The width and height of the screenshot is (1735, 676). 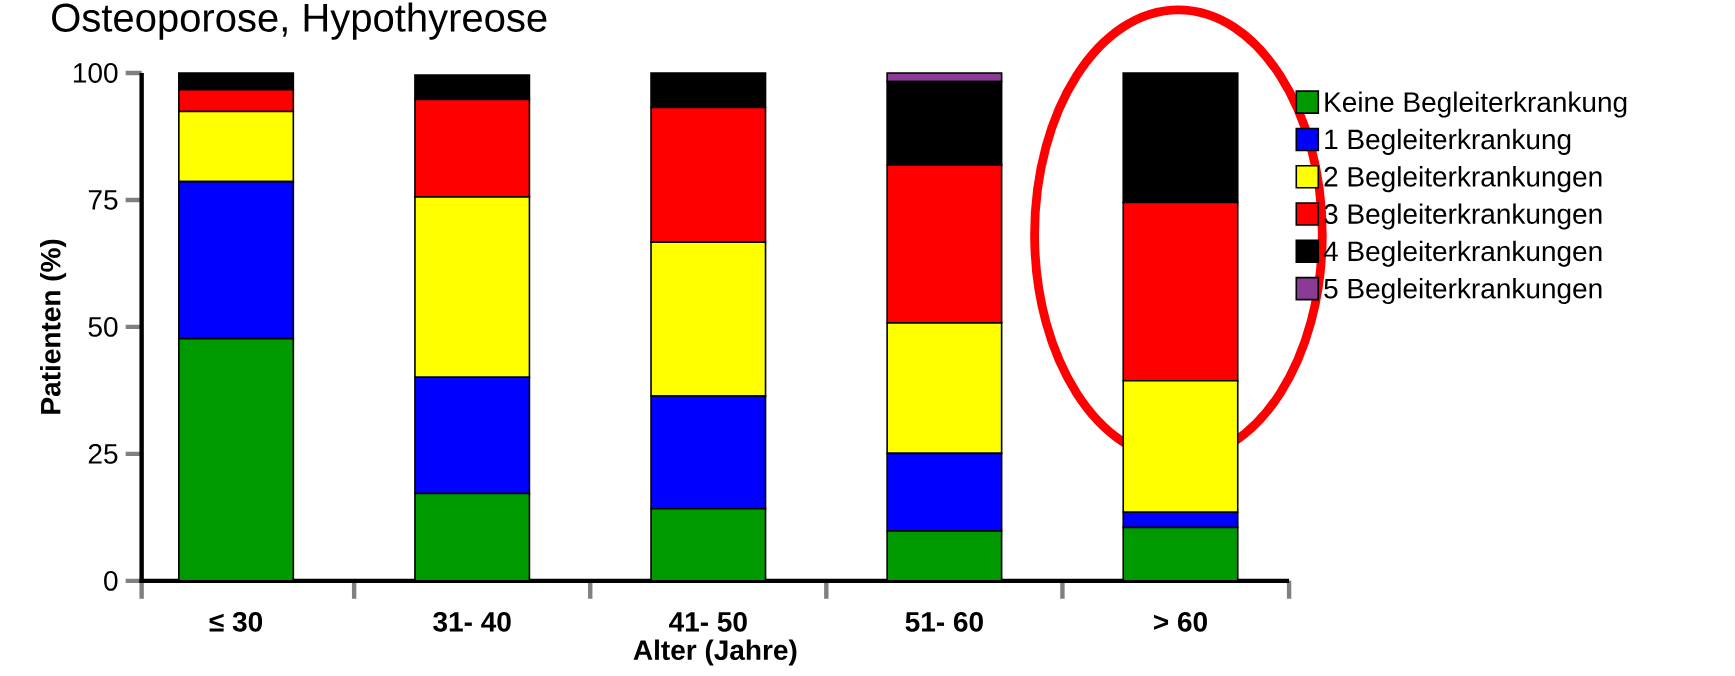 What do you see at coordinates (1180, 621) in the screenshot?
I see `x-tick-label: > 60` at bounding box center [1180, 621].